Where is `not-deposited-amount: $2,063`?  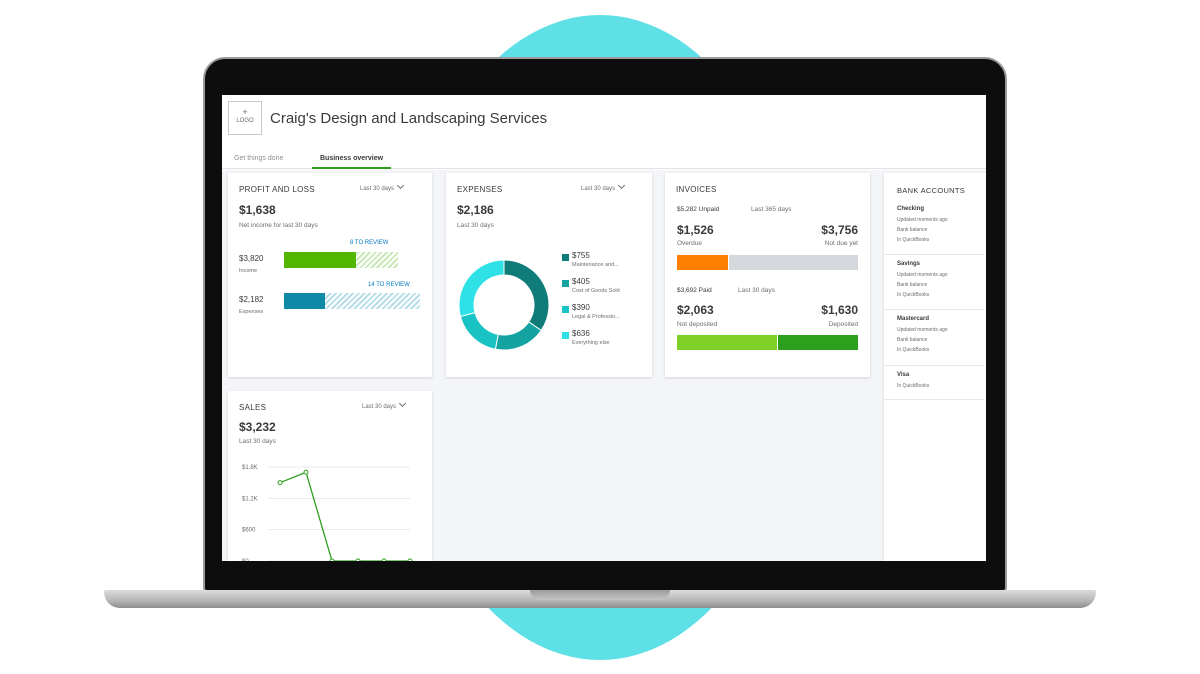
not-deposited-amount: $2,063 is located at coordinates (695, 310).